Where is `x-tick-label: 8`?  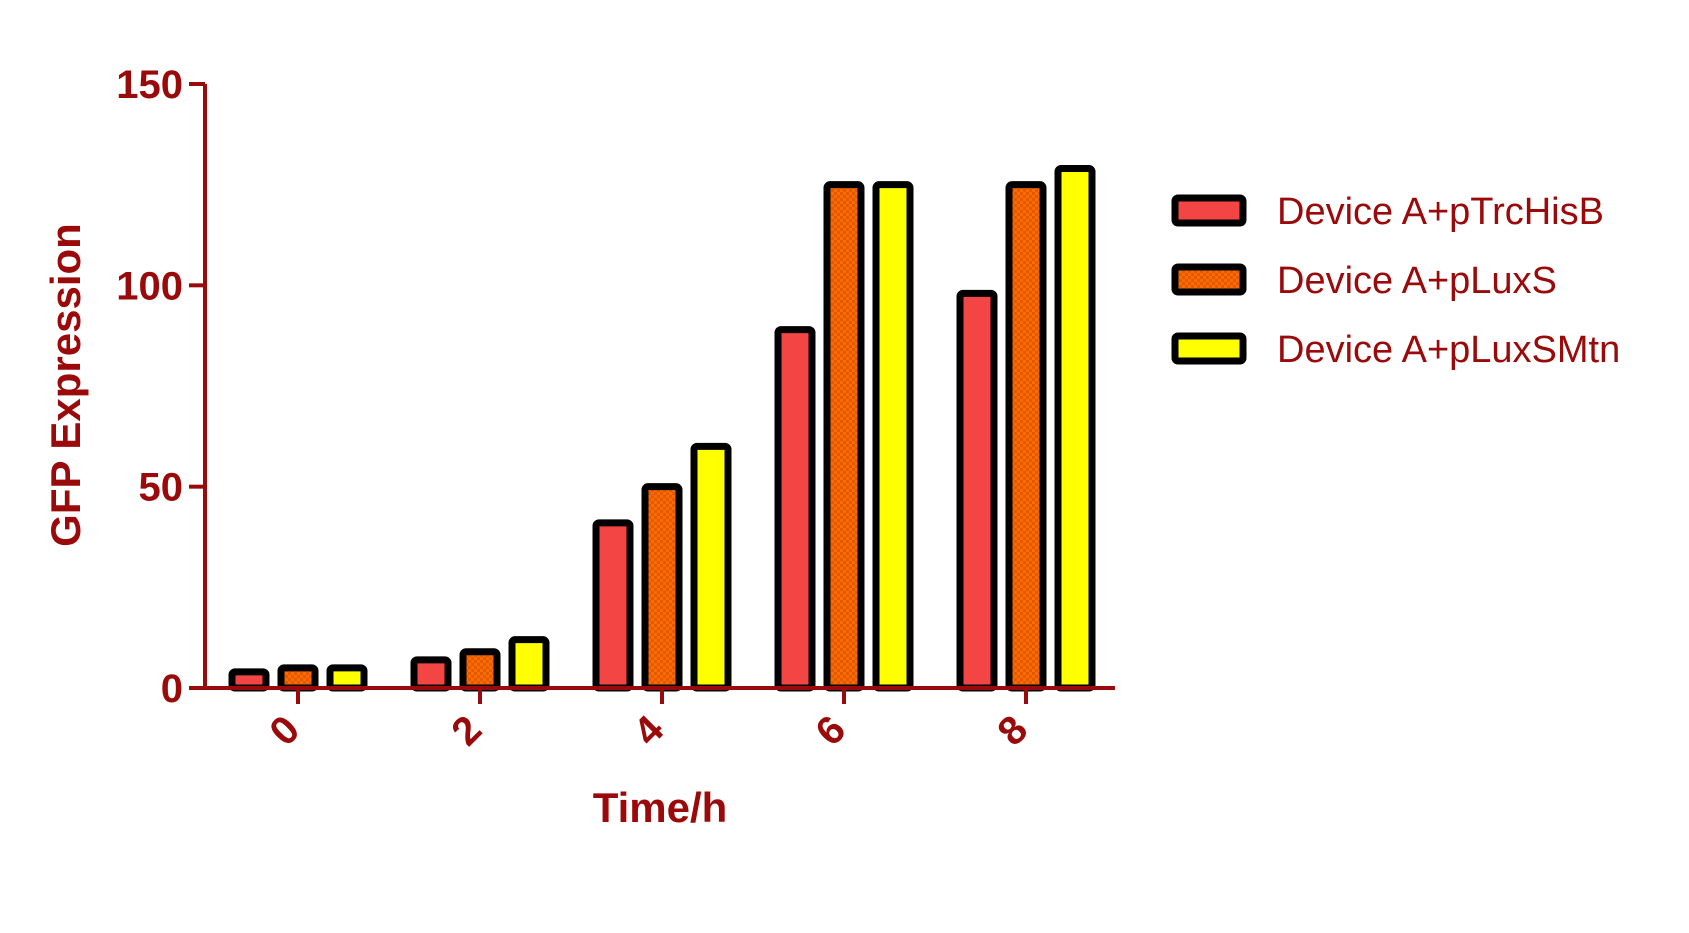
x-tick-label: 8 is located at coordinates (1012, 730).